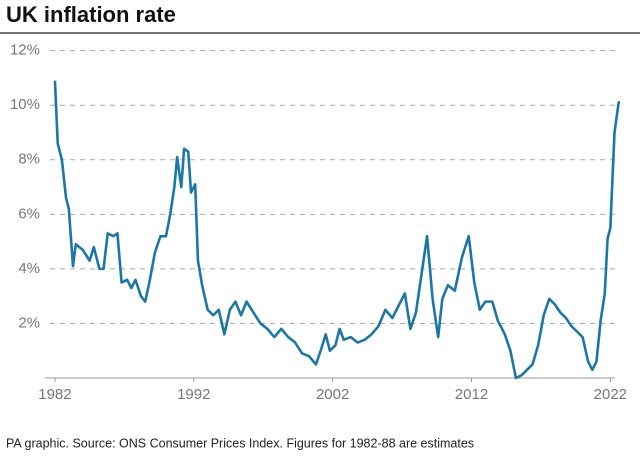 Image resolution: width=640 pixels, height=463 pixels. Describe the element at coordinates (91, 14) in the screenshot. I see `chart-title: UK inflation rate` at that location.